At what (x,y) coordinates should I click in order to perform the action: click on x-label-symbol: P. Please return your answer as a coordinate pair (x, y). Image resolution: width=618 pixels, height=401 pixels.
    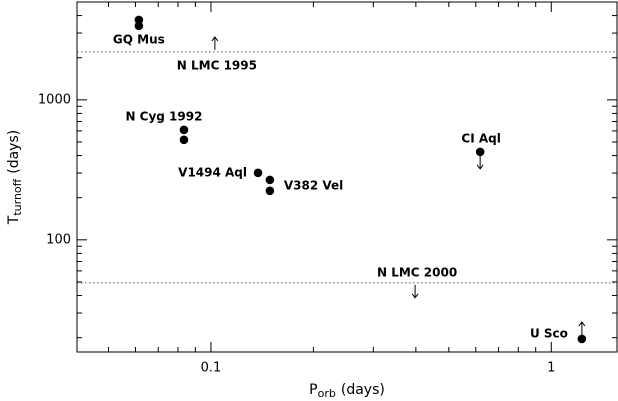
    Looking at the image, I should click on (313, 390).